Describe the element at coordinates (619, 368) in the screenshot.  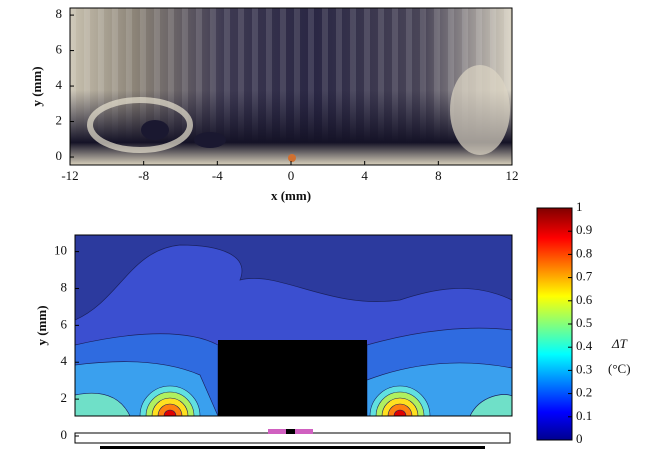
I see `colorbar-unit: (°C)` at that location.